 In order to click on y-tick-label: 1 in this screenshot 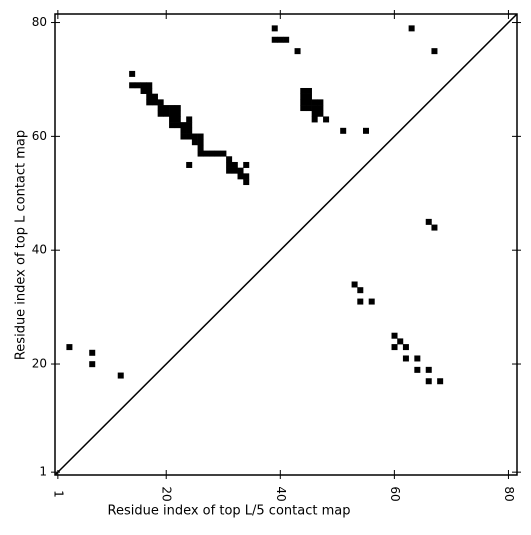, I will do `click(43, 472)`.